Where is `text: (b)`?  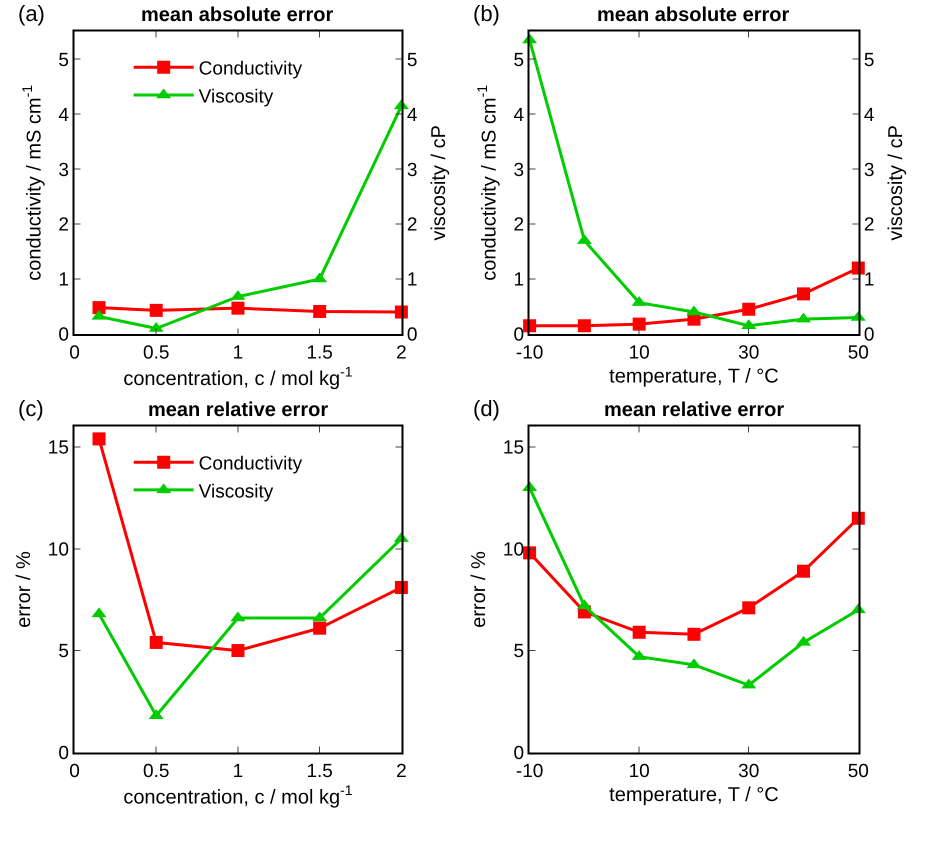
text: (b) is located at coordinates (486, 13).